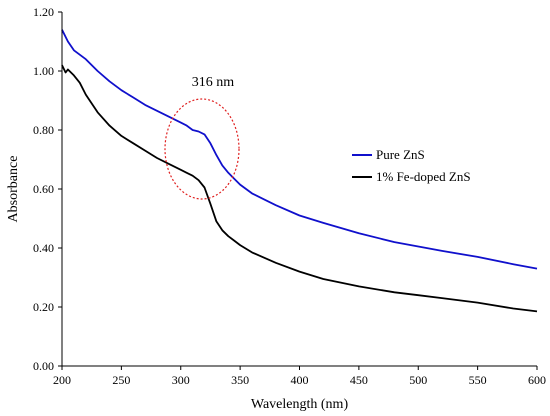  What do you see at coordinates (62, 380) in the screenshot?
I see `x-tick-label: 200` at bounding box center [62, 380].